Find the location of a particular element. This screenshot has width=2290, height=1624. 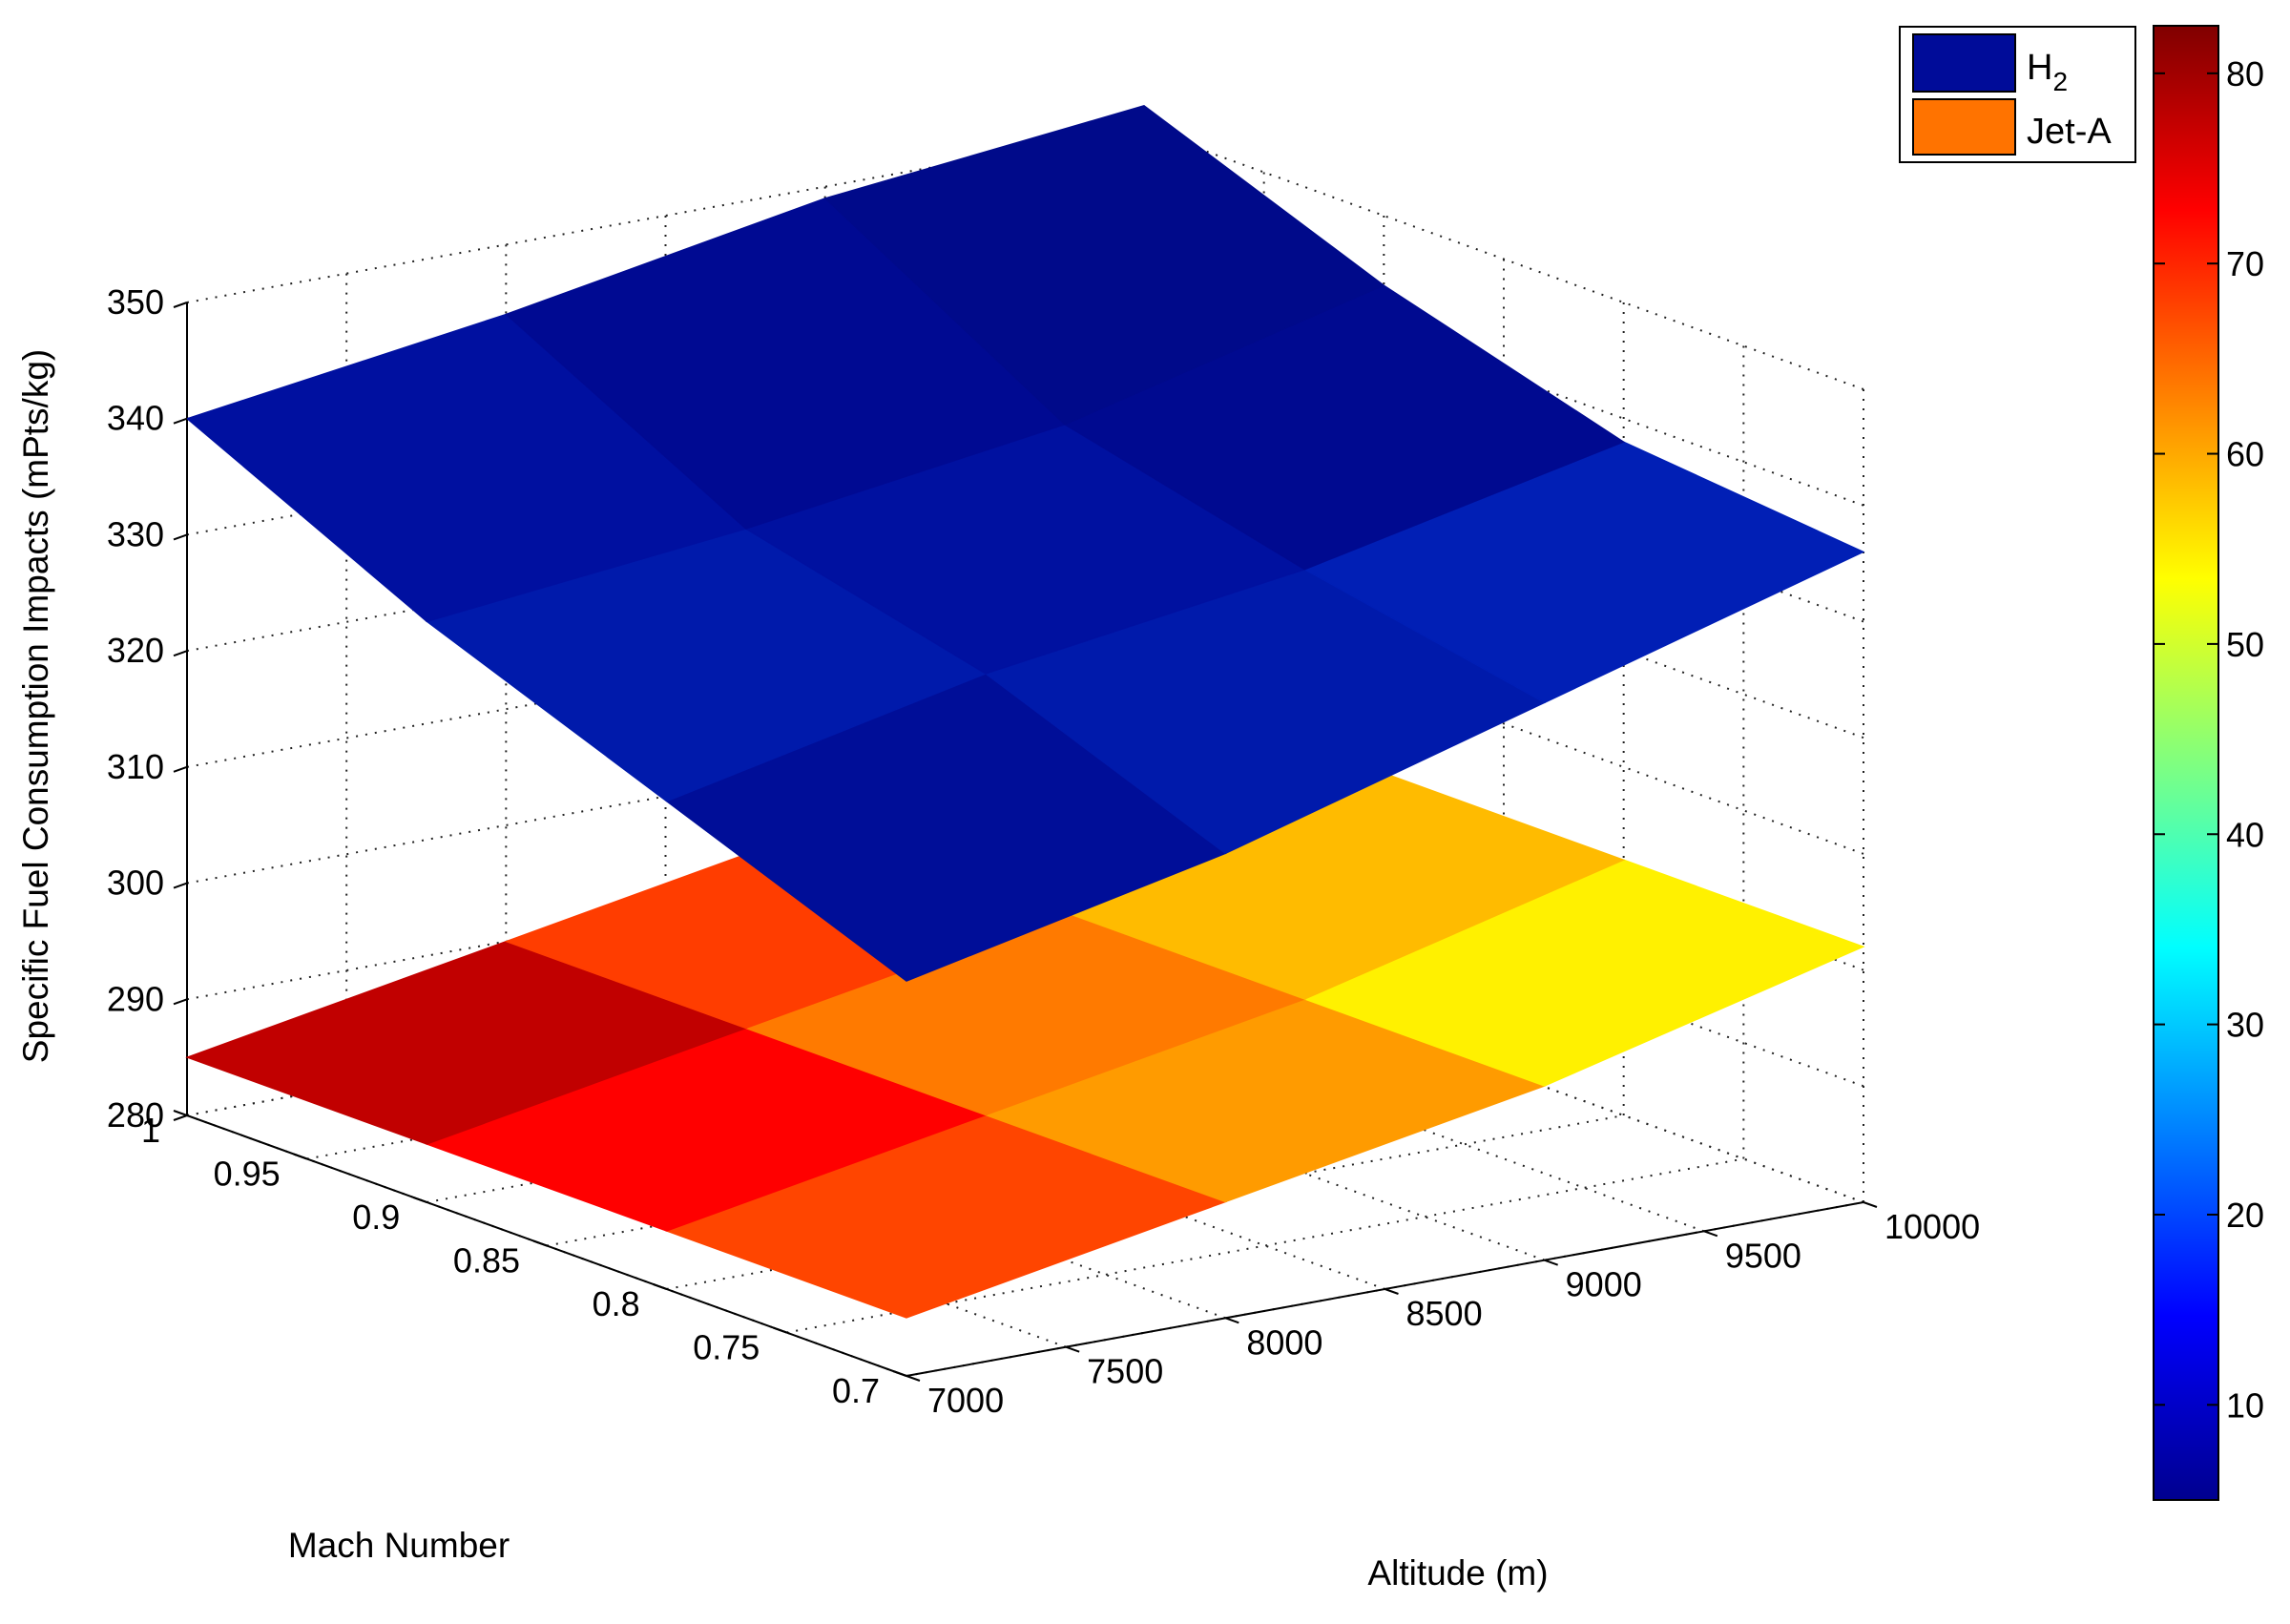

z-tick-label: 300 is located at coordinates (135, 883).